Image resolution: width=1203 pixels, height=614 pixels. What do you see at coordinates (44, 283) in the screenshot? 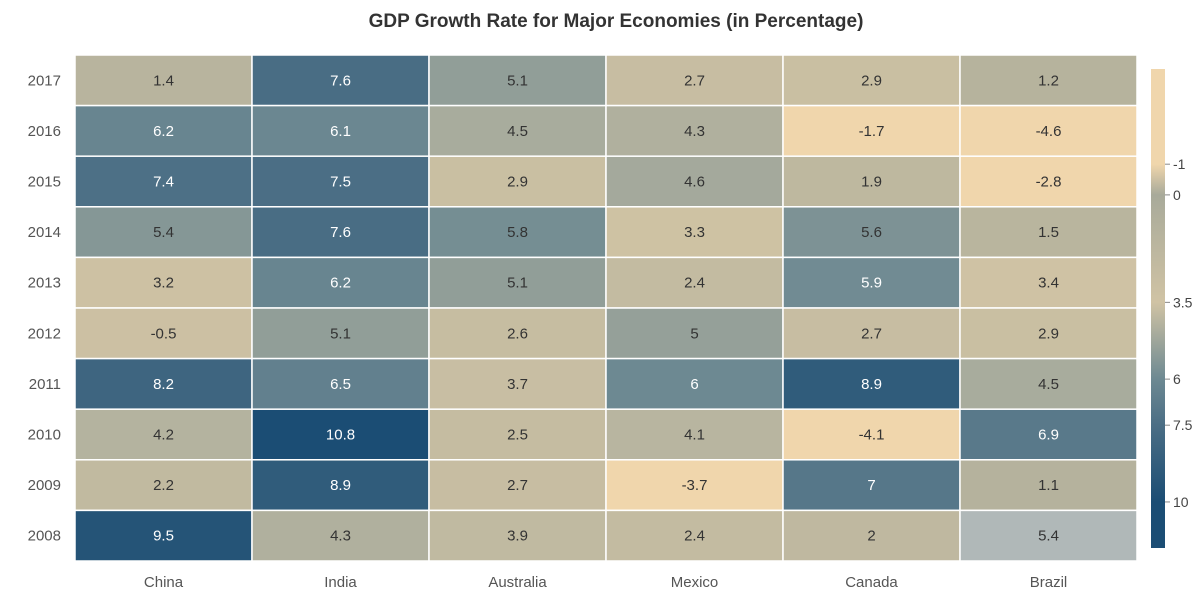
I see `y-tick-label: 2013` at bounding box center [44, 283].